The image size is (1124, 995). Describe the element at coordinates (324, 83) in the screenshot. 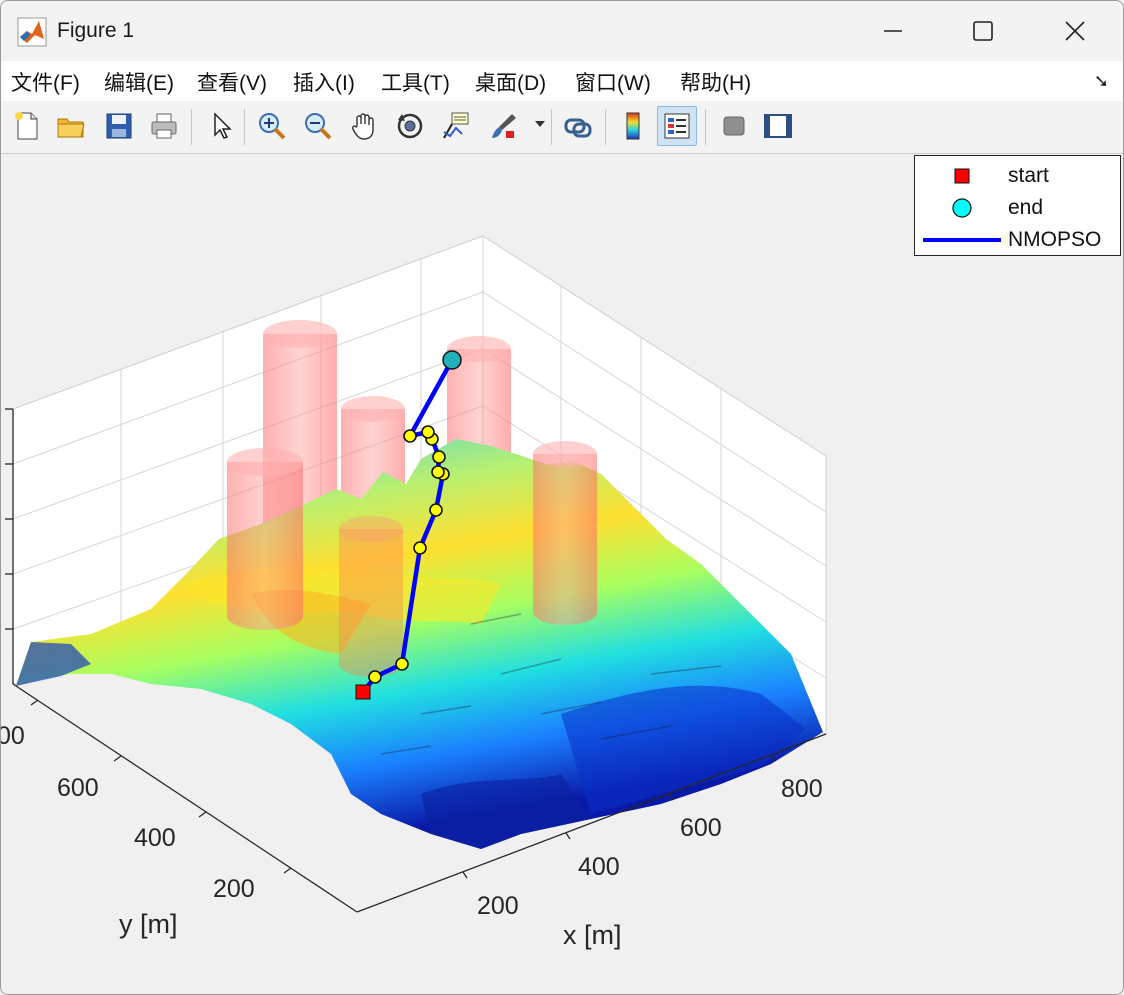

I see `menu-insert: 插入(I)` at that location.